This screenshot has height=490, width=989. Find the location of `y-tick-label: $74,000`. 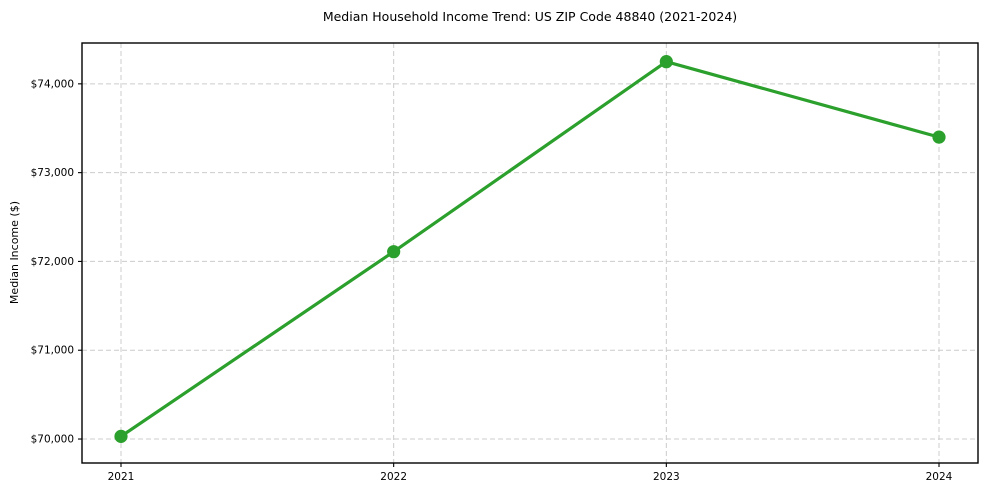

y-tick-label: $74,000 is located at coordinates (52, 84).